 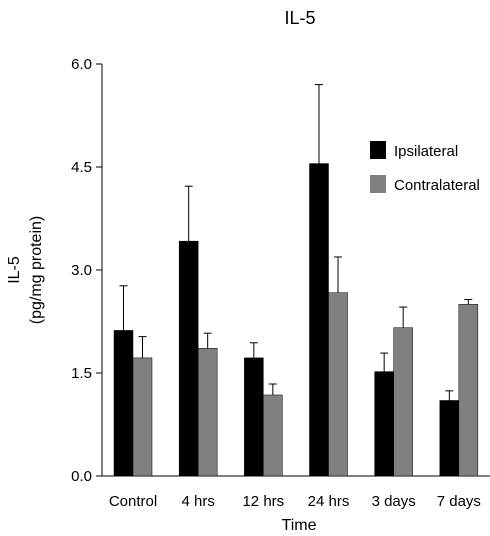 I want to click on y-tick-label: 6.0, so click(x=81, y=64).